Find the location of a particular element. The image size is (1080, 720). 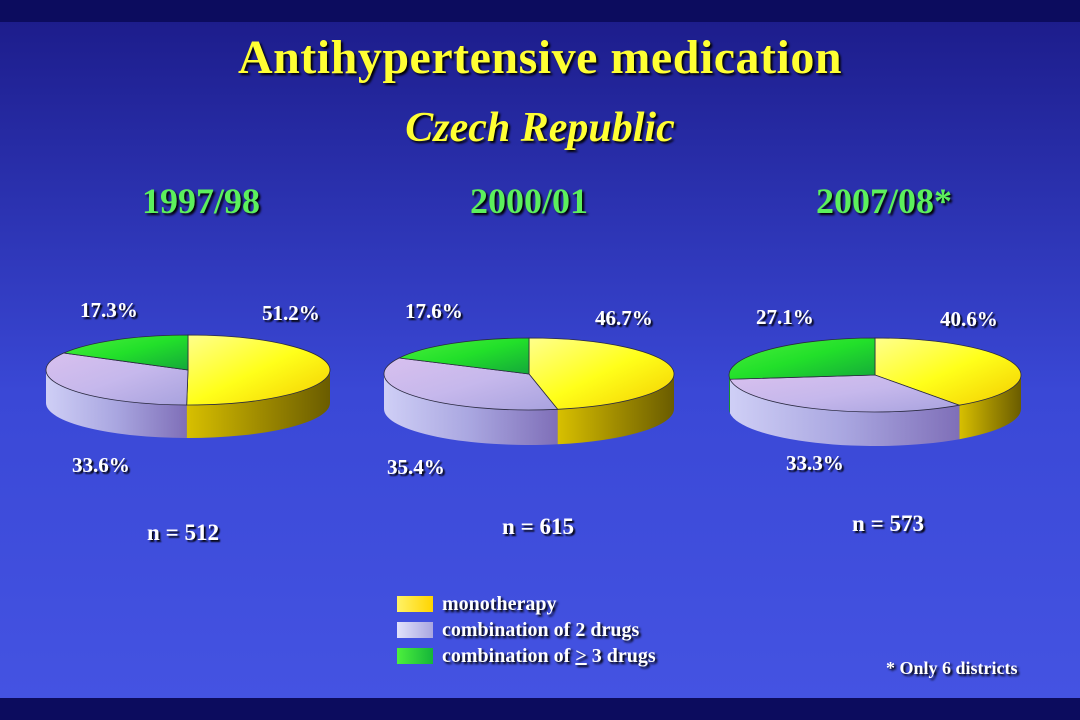

data-label-monotherapy: 46.7% is located at coordinates (624, 318).